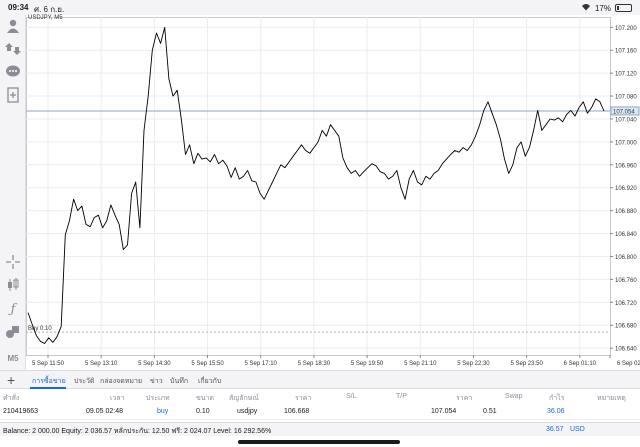 The height and width of the screenshot is (447, 640). What do you see at coordinates (49, 381) in the screenshot?
I see `tab-trade: การซื้อขาย` at bounding box center [49, 381].